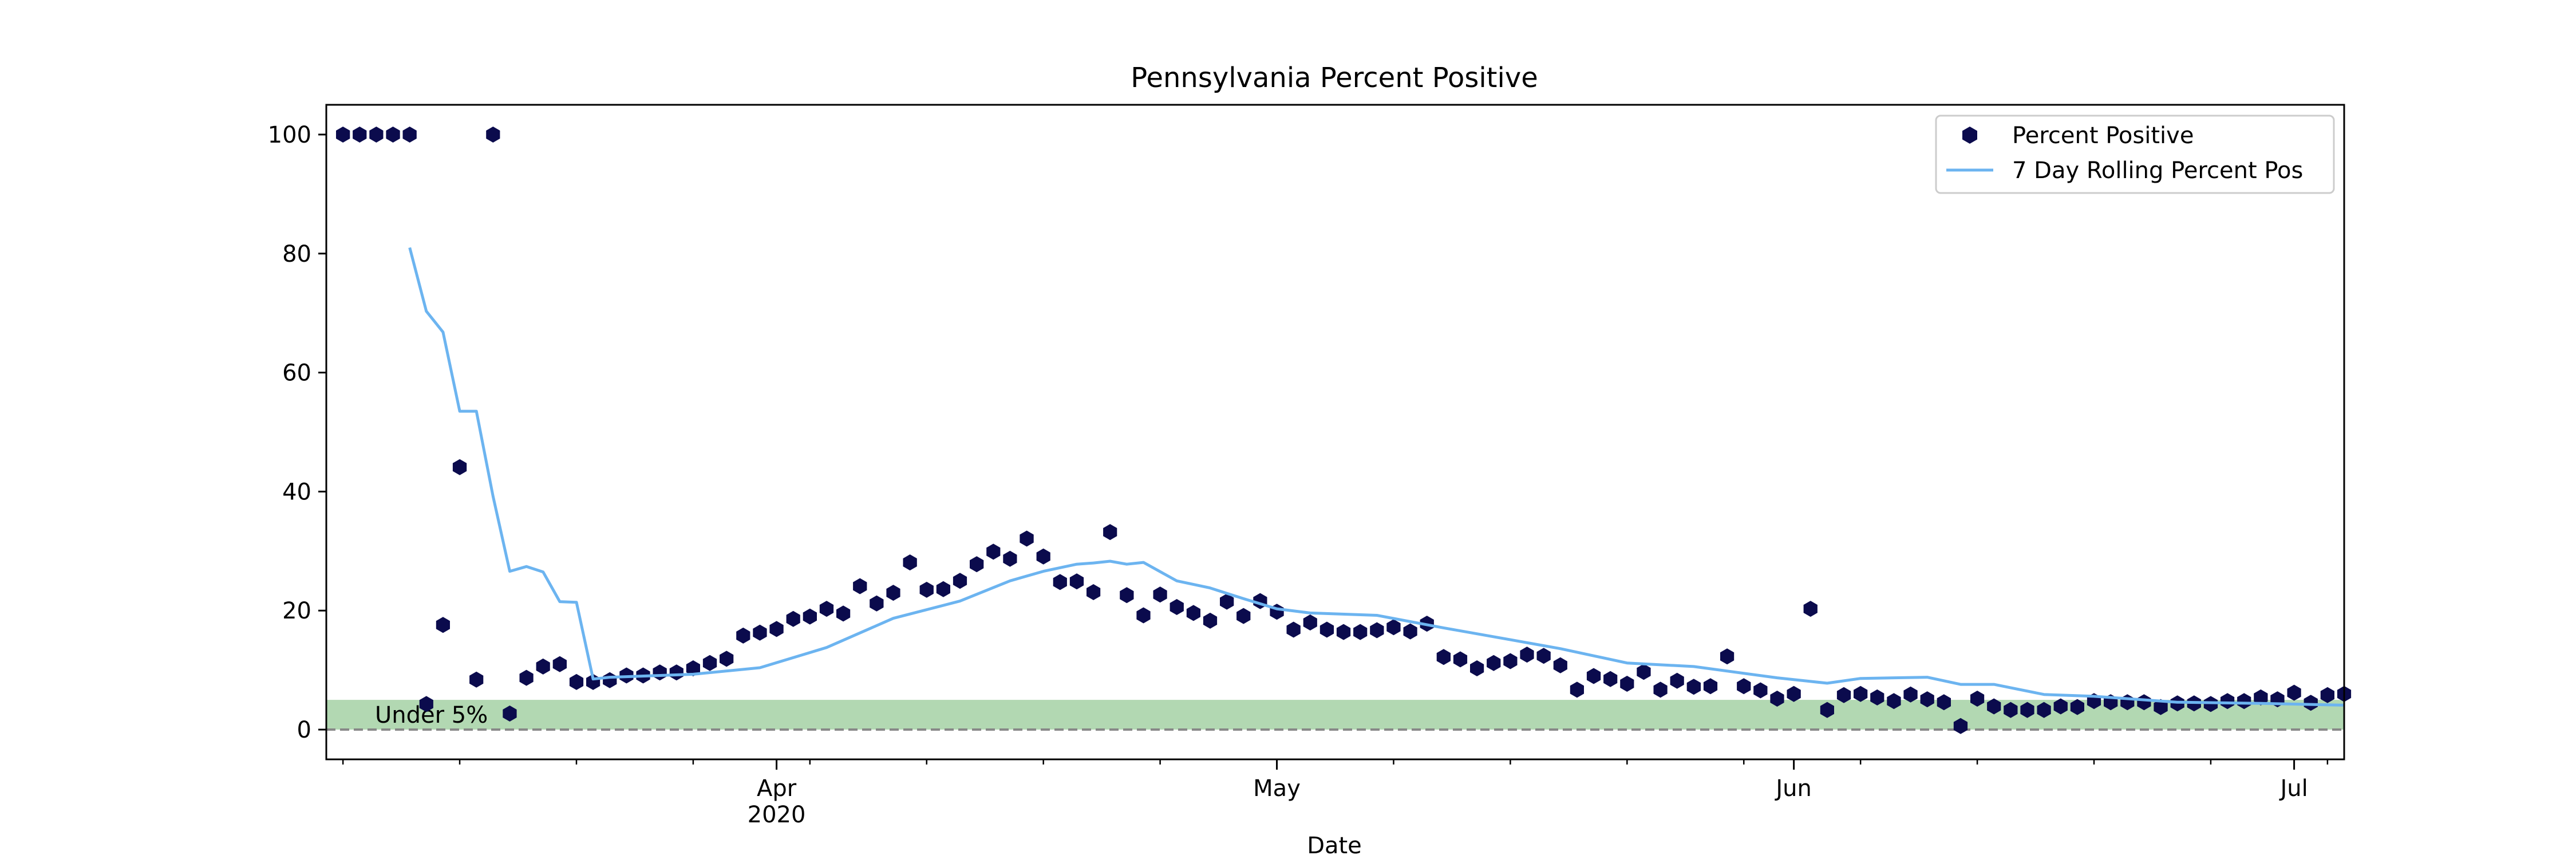  What do you see at coordinates (296, 492) in the screenshot?
I see `y-tick-label: 40` at bounding box center [296, 492].